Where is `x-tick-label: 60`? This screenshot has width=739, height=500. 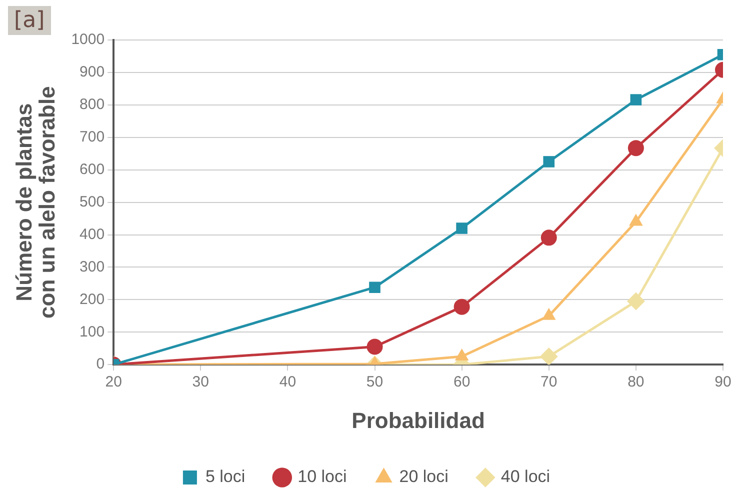 x-tick-label: 60 is located at coordinates (461, 382).